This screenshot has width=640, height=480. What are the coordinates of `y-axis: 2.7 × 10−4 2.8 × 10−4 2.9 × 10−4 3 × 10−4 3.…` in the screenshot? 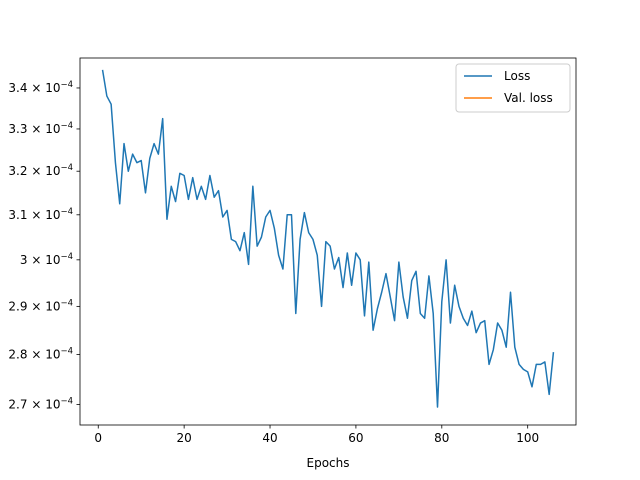 It's located at (44, 246).